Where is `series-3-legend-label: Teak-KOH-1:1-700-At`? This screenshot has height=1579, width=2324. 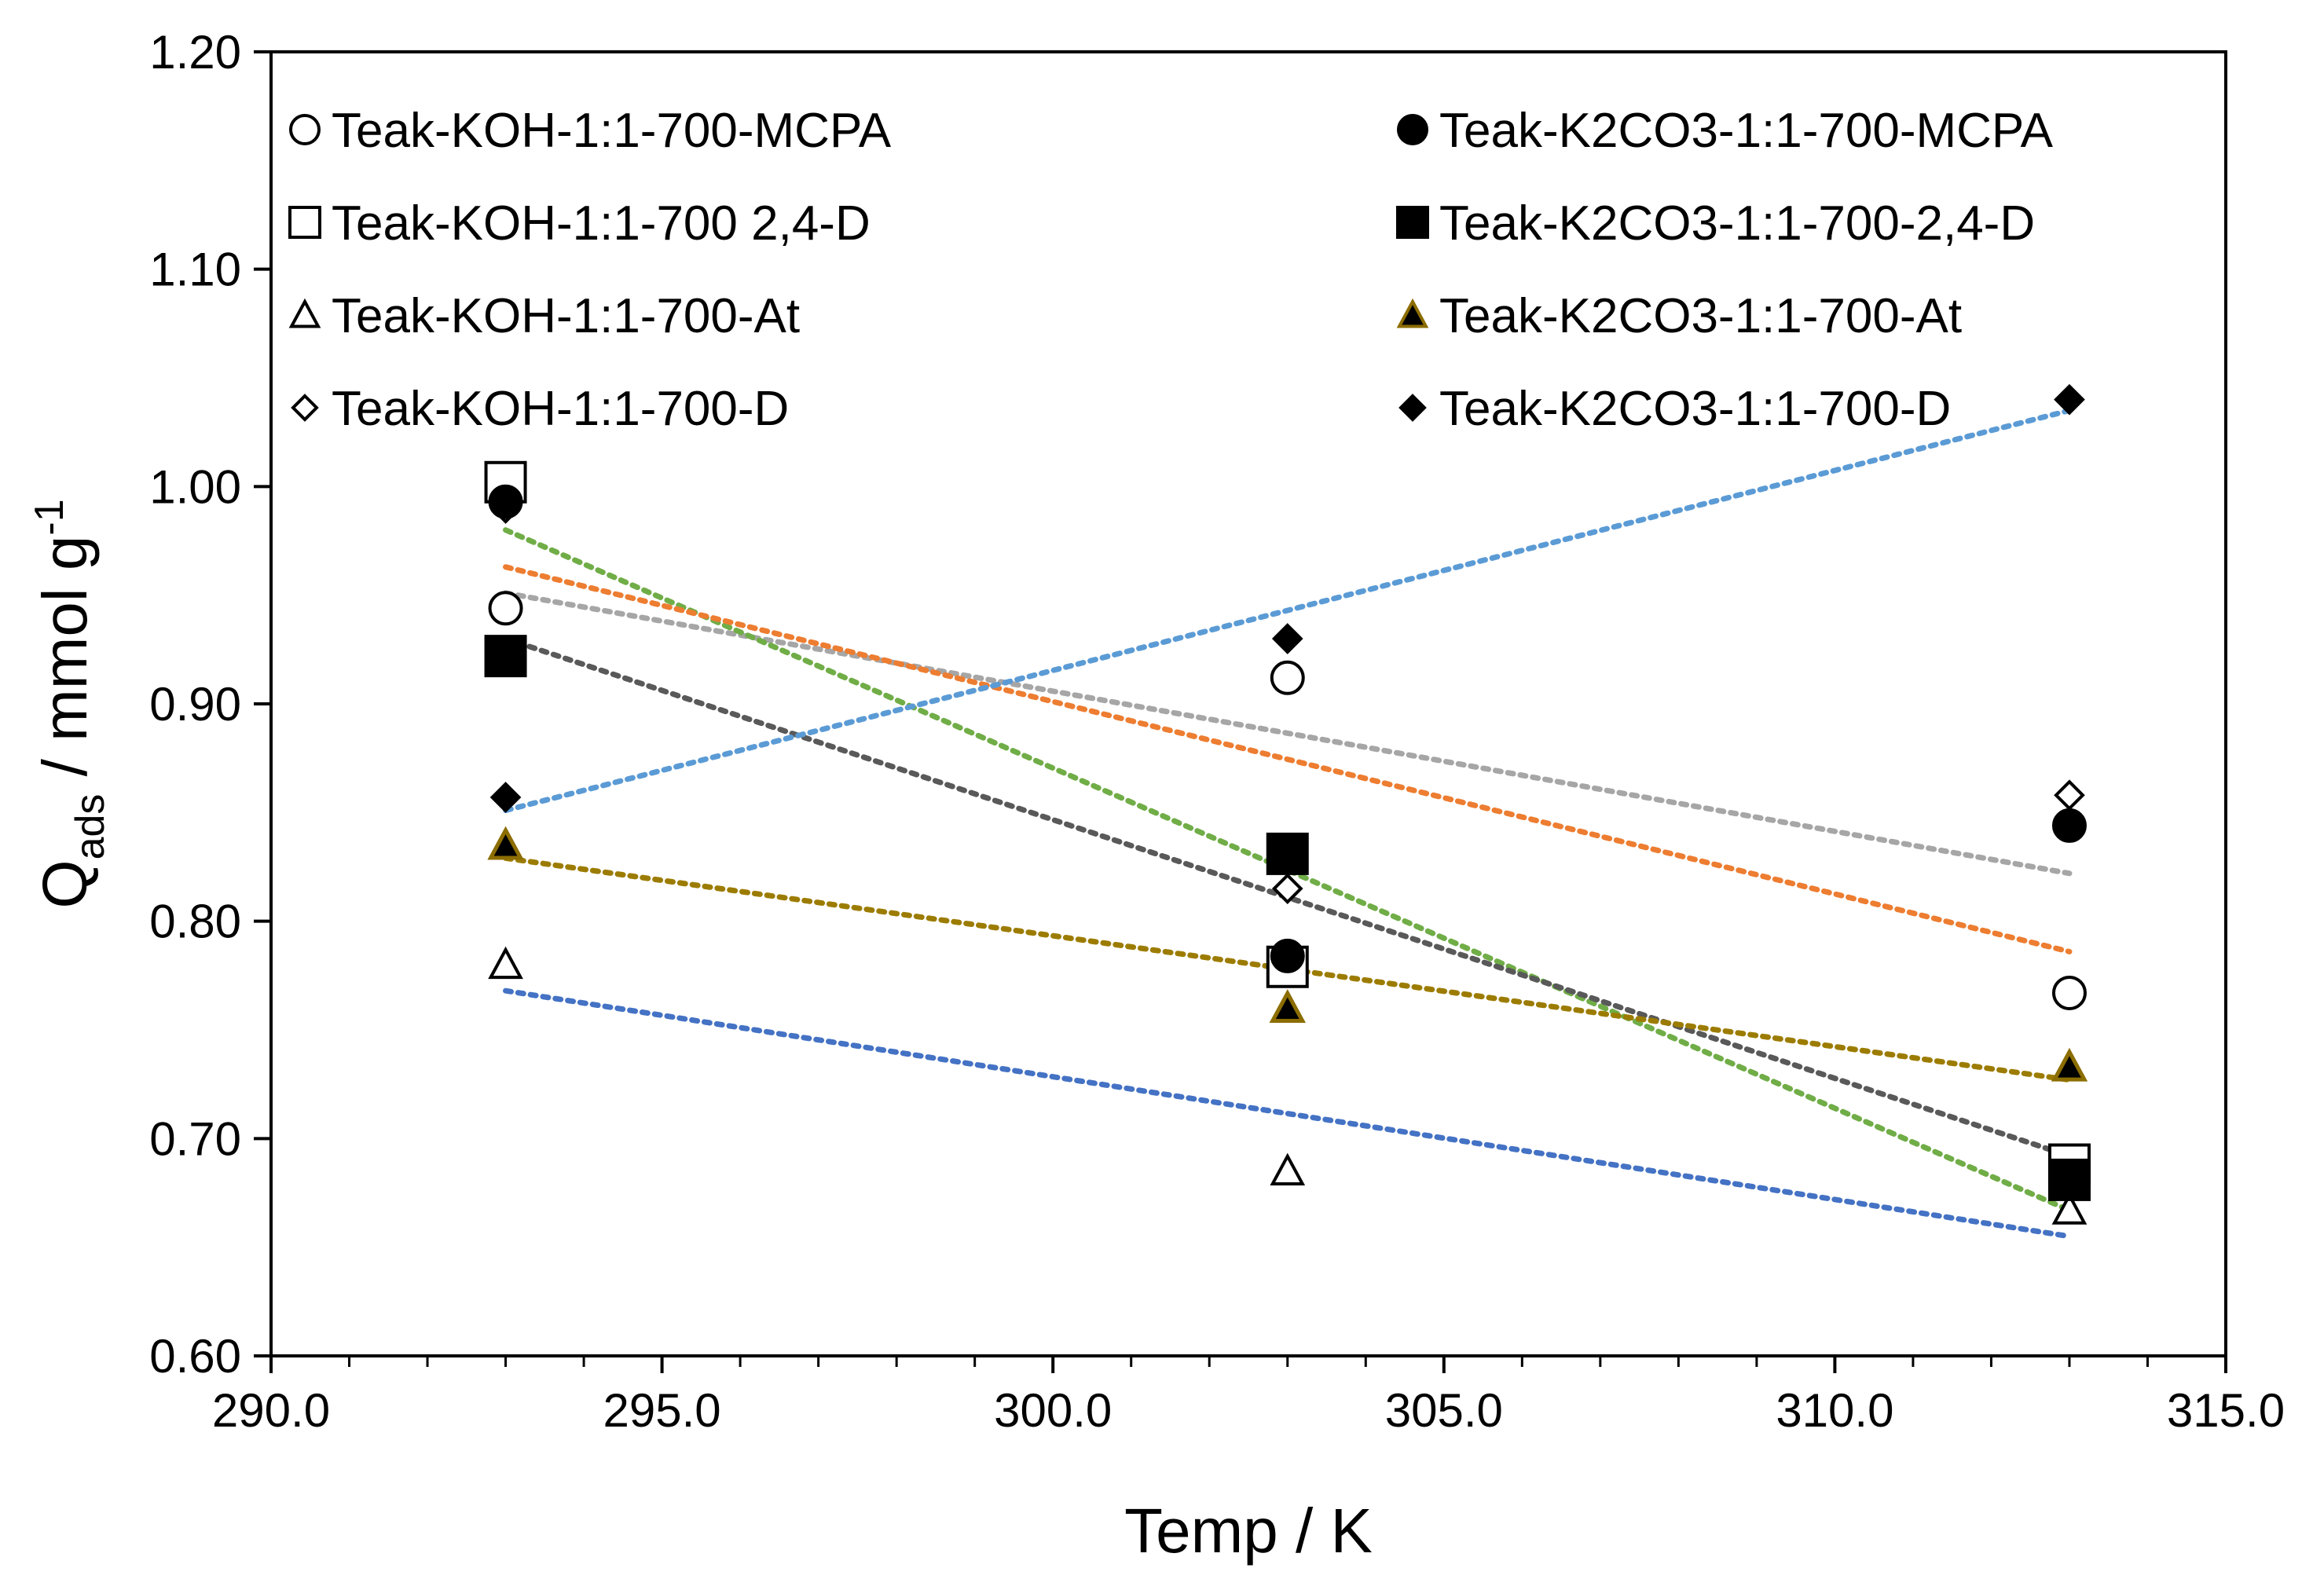 series-3-legend-label: Teak-KOH-1:1-700-At is located at coordinates (566, 316).